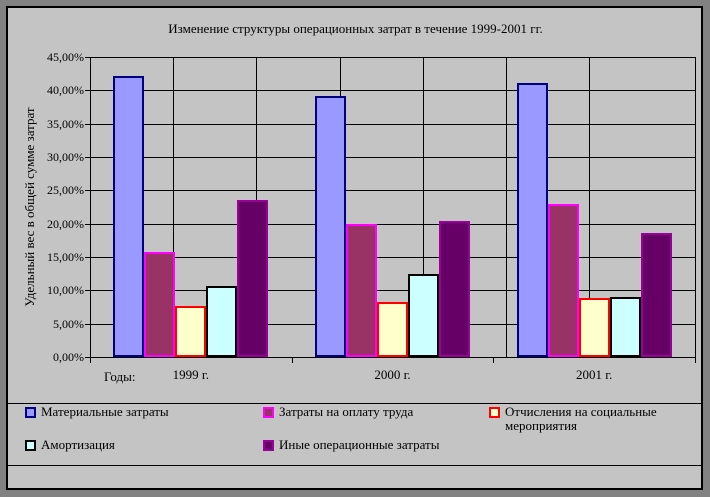  Describe the element at coordinates (222, 321) in the screenshot. I see `bar-4-1999 г.` at that location.